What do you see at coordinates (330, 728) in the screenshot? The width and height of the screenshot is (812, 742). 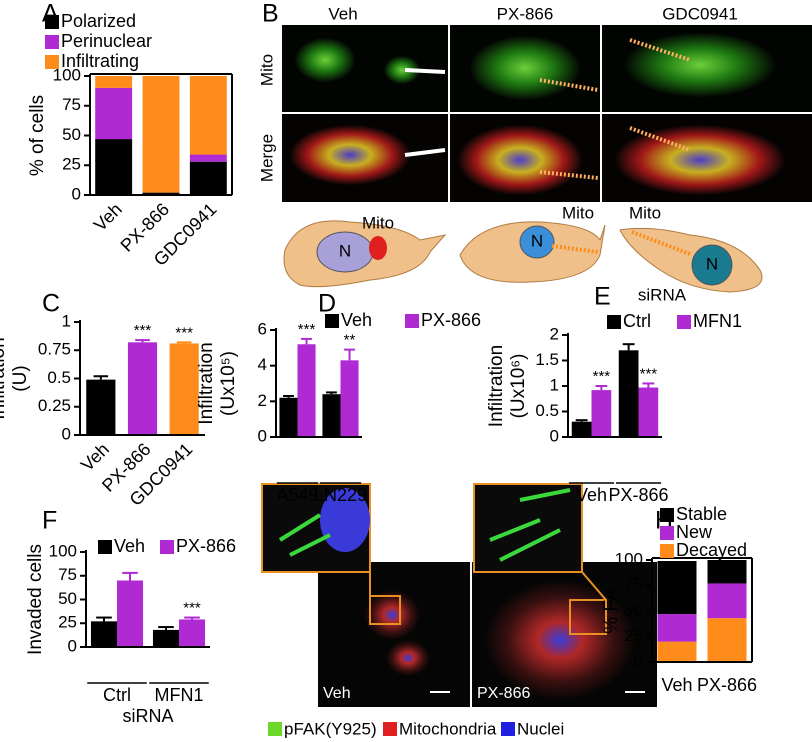 I see `legend-label: pFAK(Y925)` at bounding box center [330, 728].